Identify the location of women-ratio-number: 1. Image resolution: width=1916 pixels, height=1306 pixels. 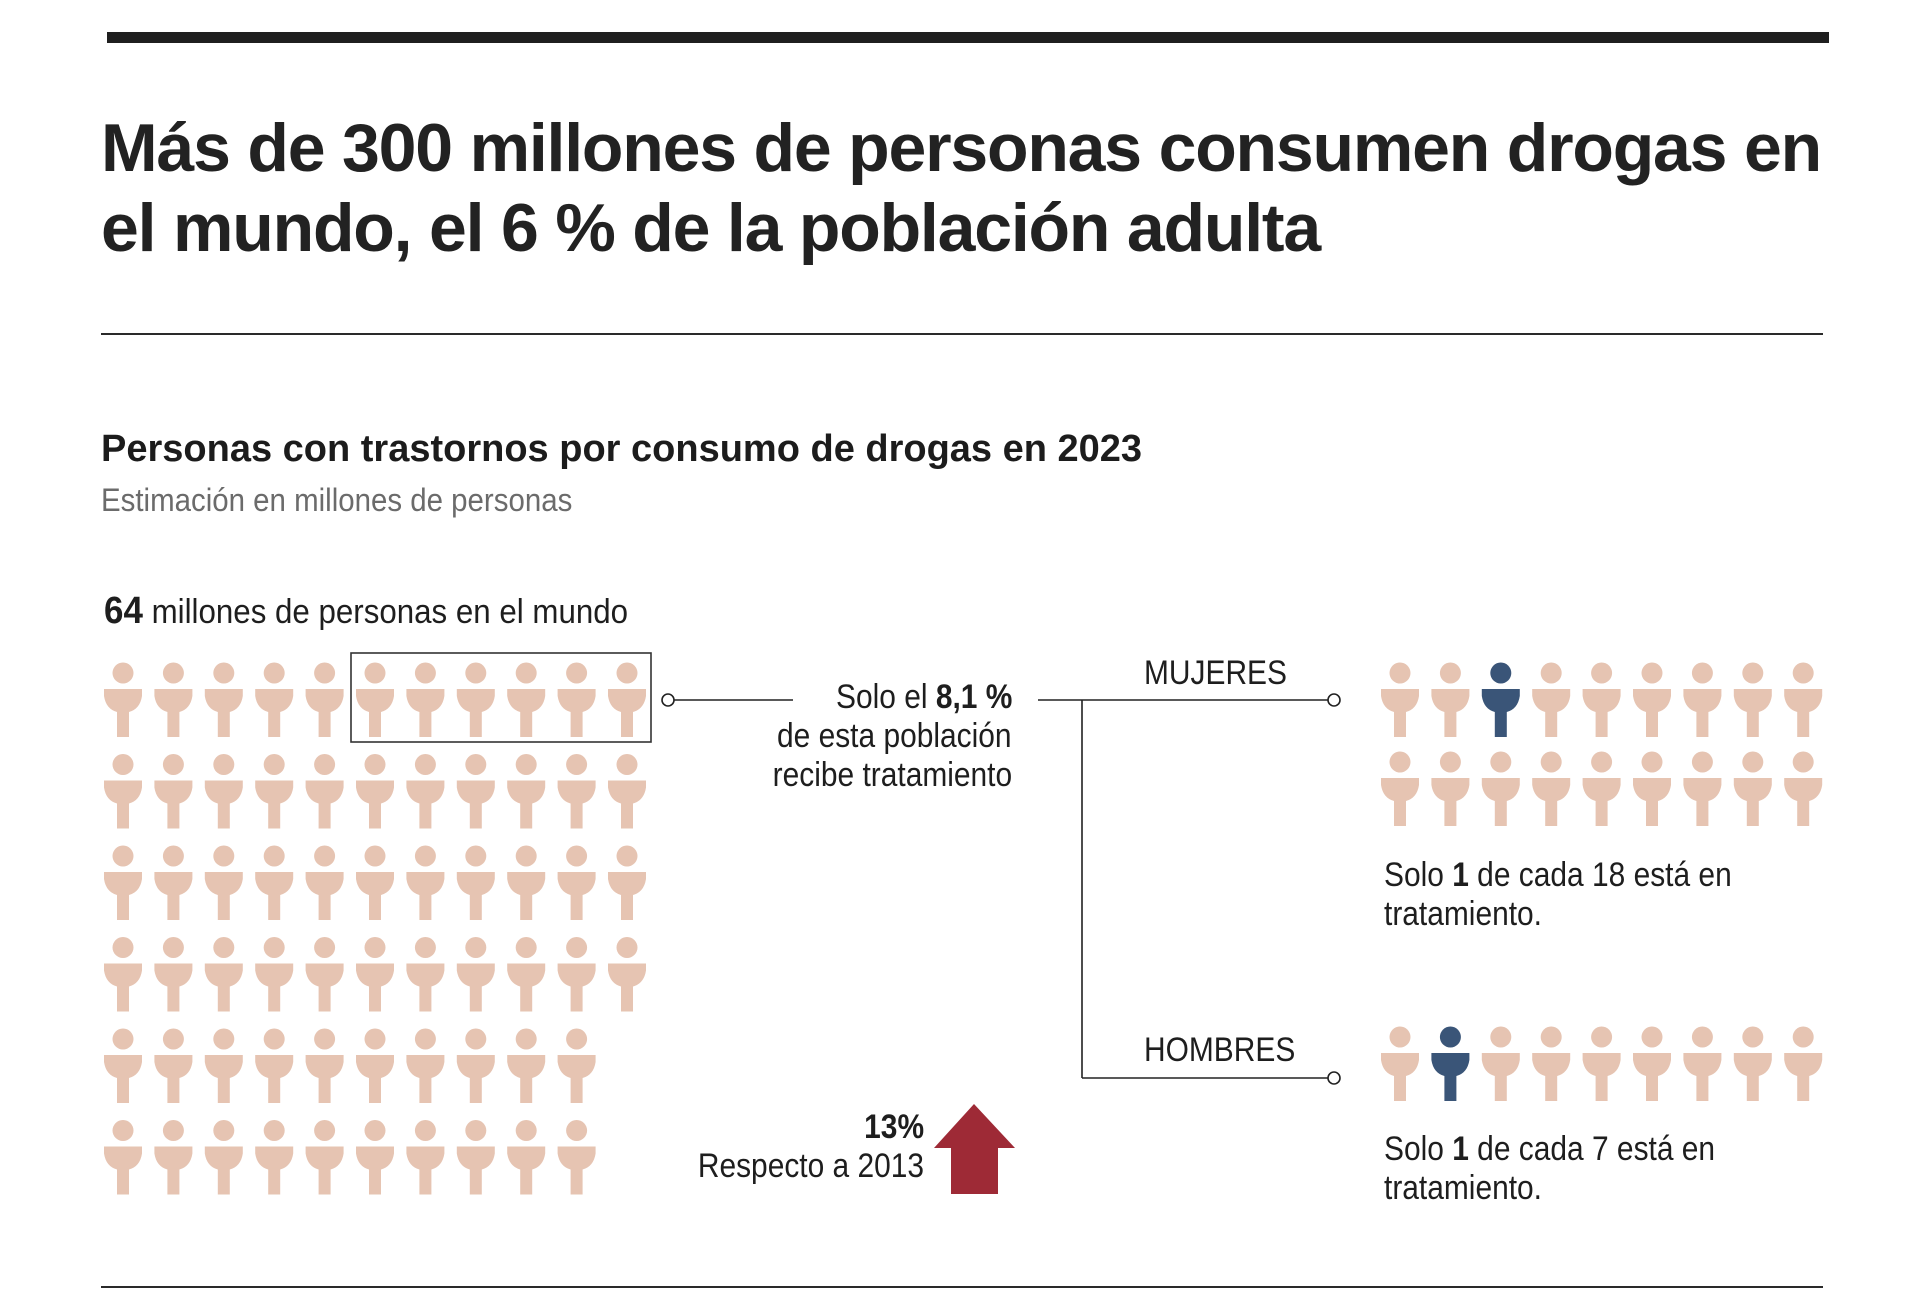
(1460, 875).